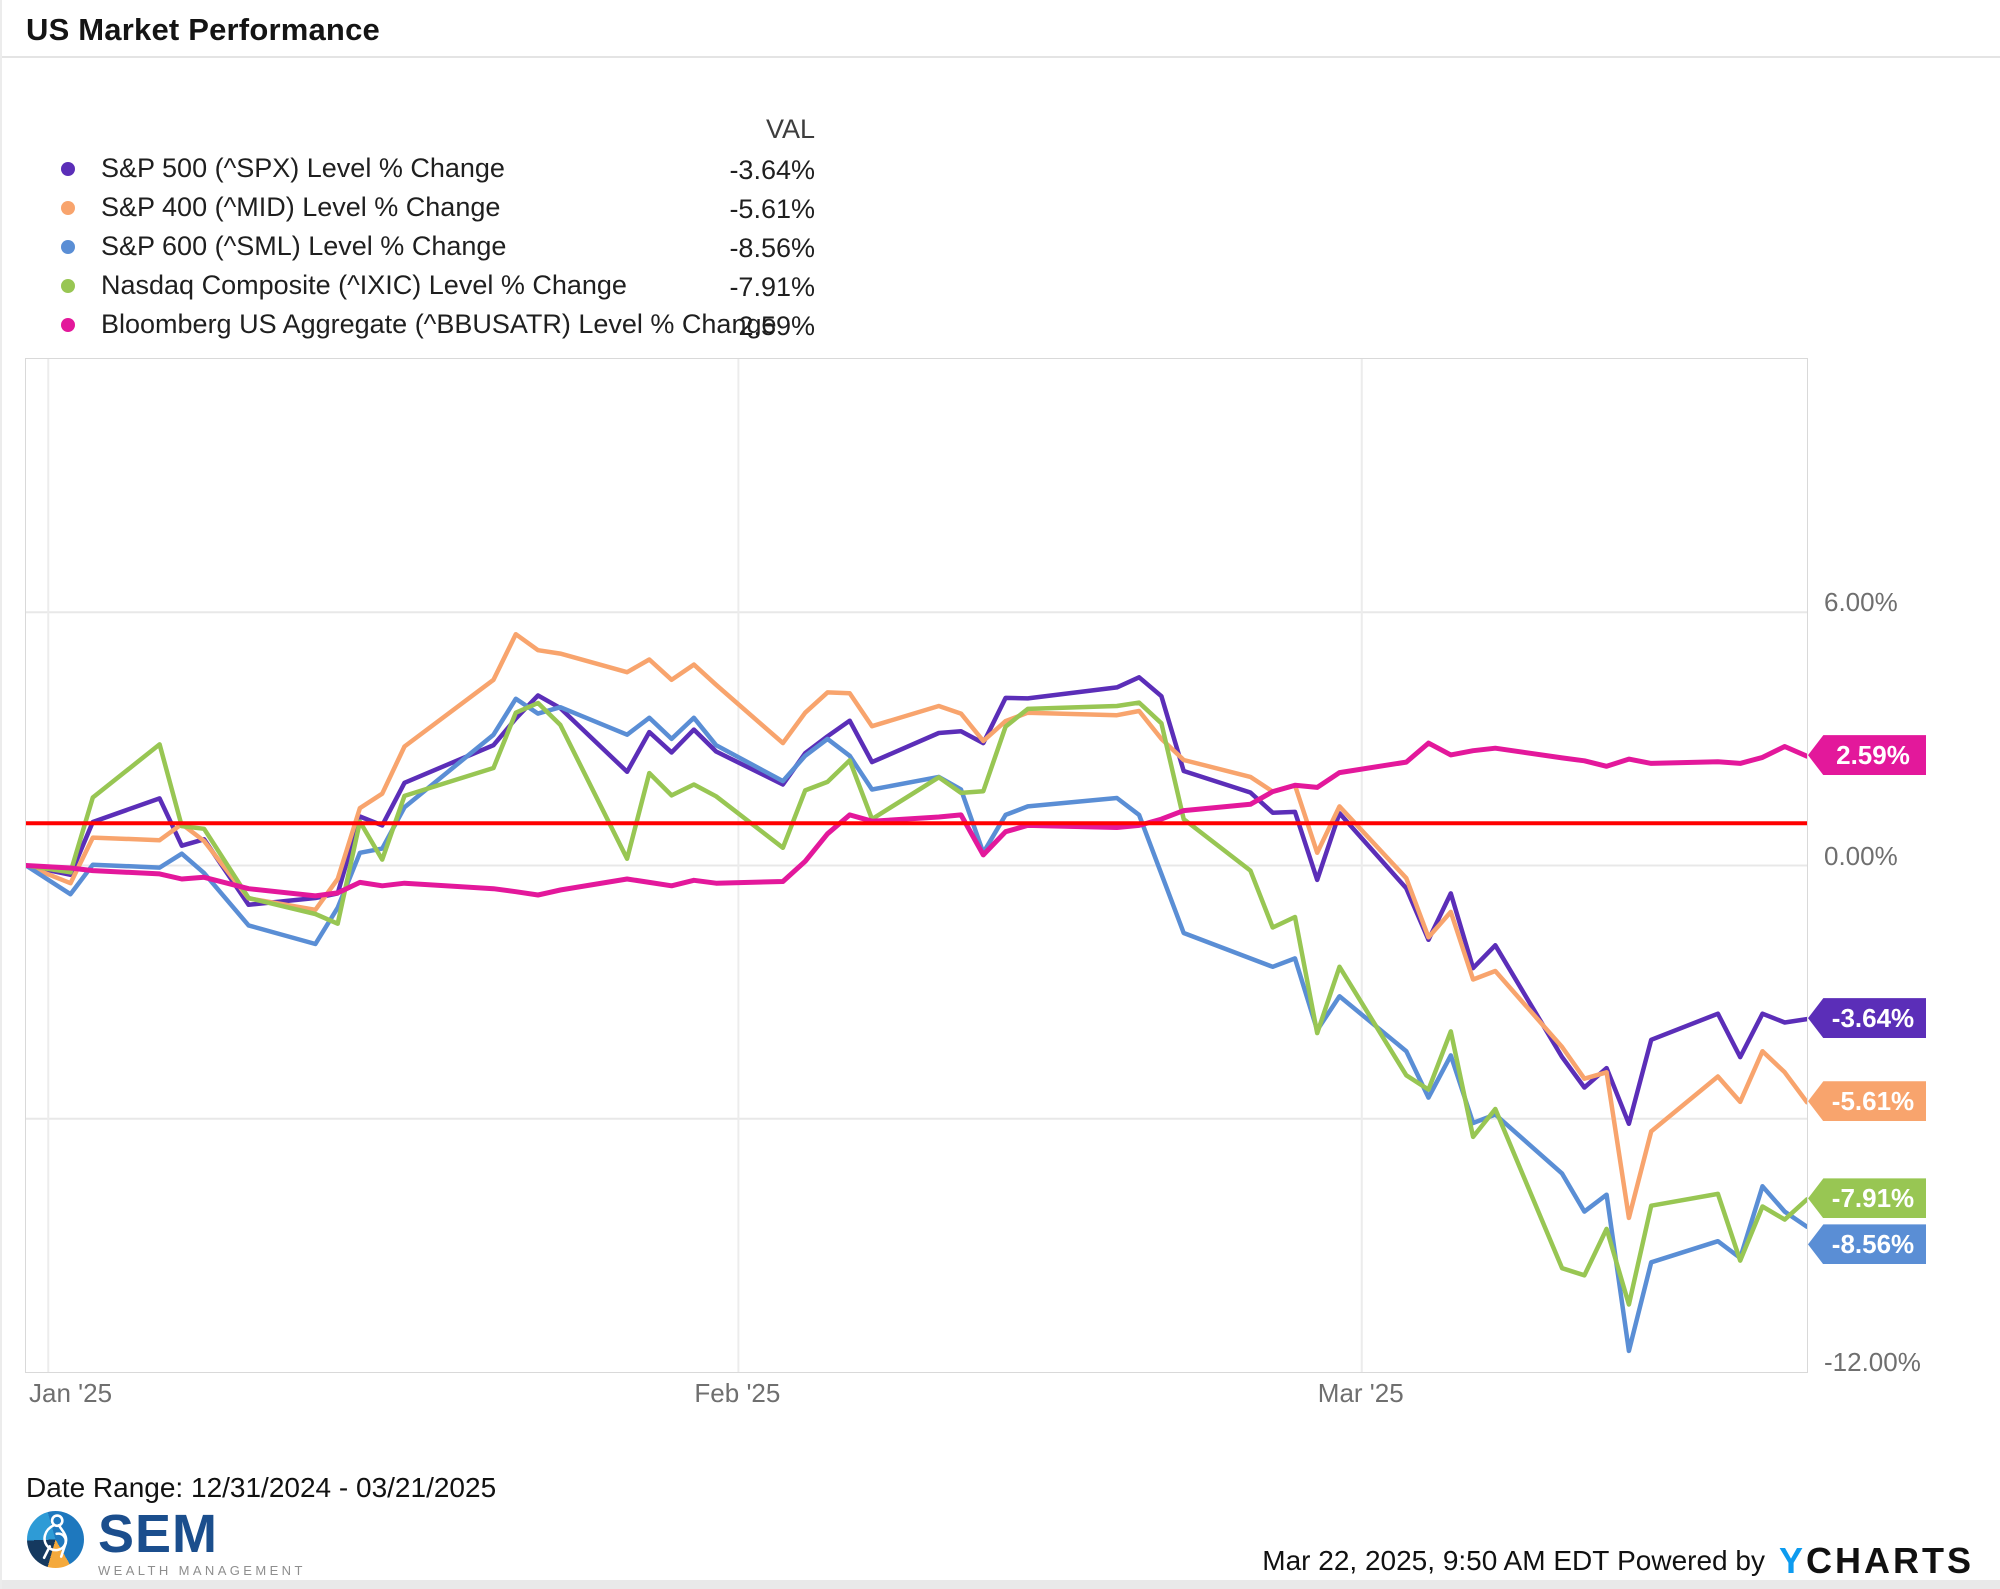 The height and width of the screenshot is (1589, 2000). I want to click on timestamp-label: Mar 22, 2025, 9:50 AM EDT Powered by, so click(1513, 1560).